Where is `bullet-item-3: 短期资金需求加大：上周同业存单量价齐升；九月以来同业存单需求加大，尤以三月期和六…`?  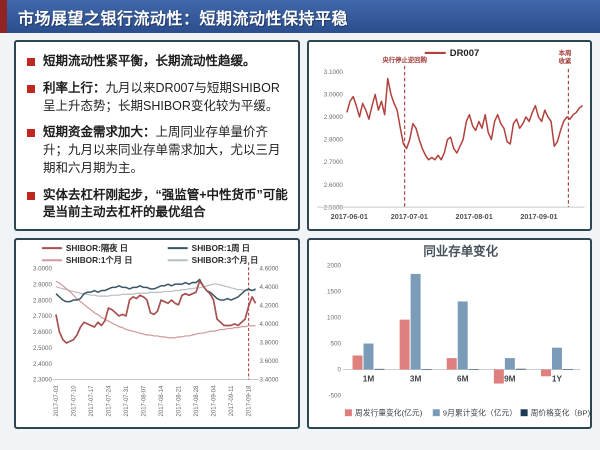 bullet-item-3: 短期资金需求加大：上周同业存单量价齐升；九月以来同业存单需求加大，尤以三月期和六… is located at coordinates (158, 150).